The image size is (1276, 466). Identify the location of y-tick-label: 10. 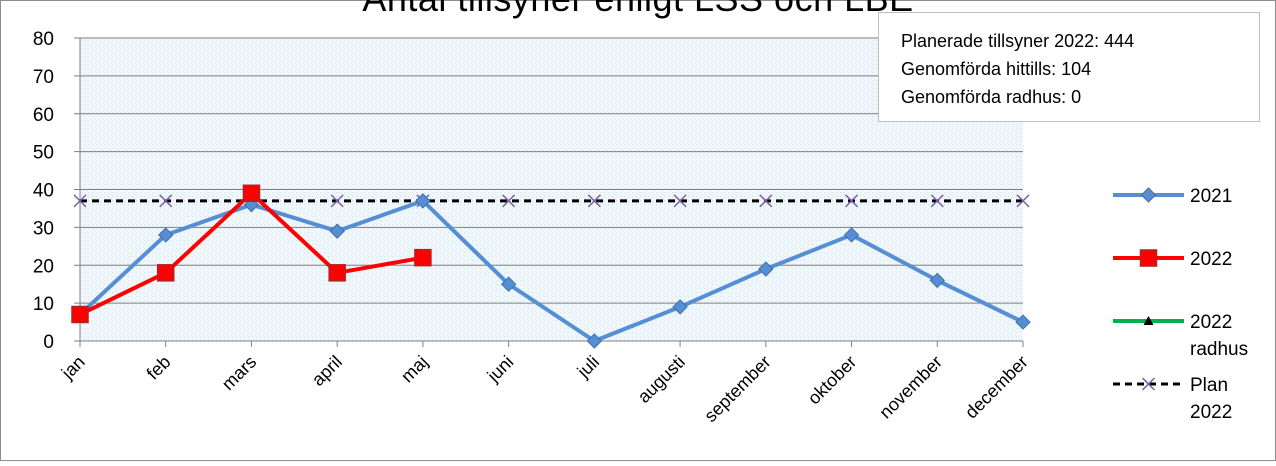
(43, 304).